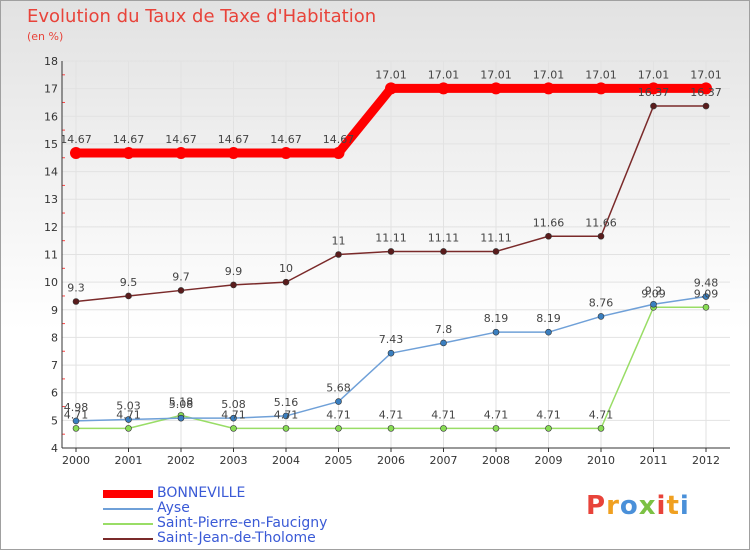 The image size is (750, 550). What do you see at coordinates (51, 61) in the screenshot?
I see `y-tick-label: 18` at bounding box center [51, 61].